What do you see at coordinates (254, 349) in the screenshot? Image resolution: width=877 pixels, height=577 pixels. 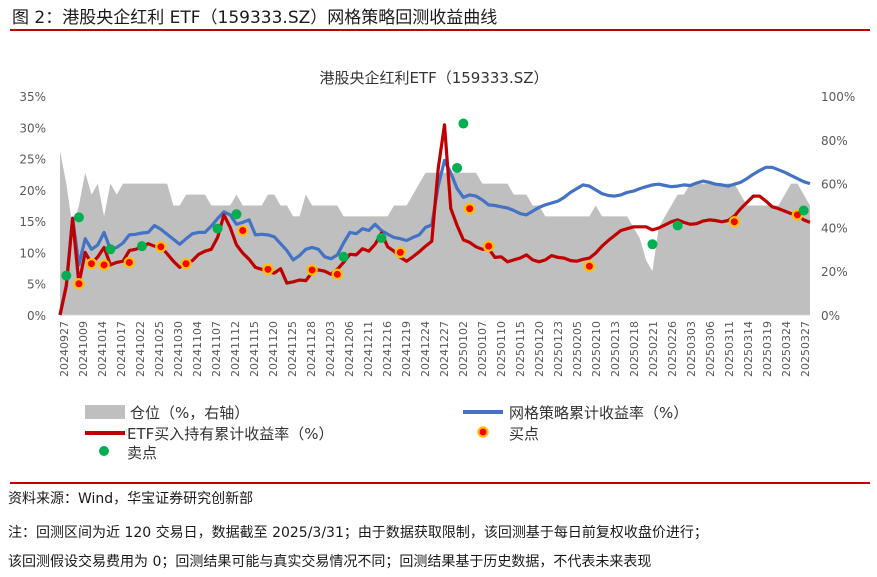 I see `x-axis-tick-label: 20241115` at bounding box center [254, 349].